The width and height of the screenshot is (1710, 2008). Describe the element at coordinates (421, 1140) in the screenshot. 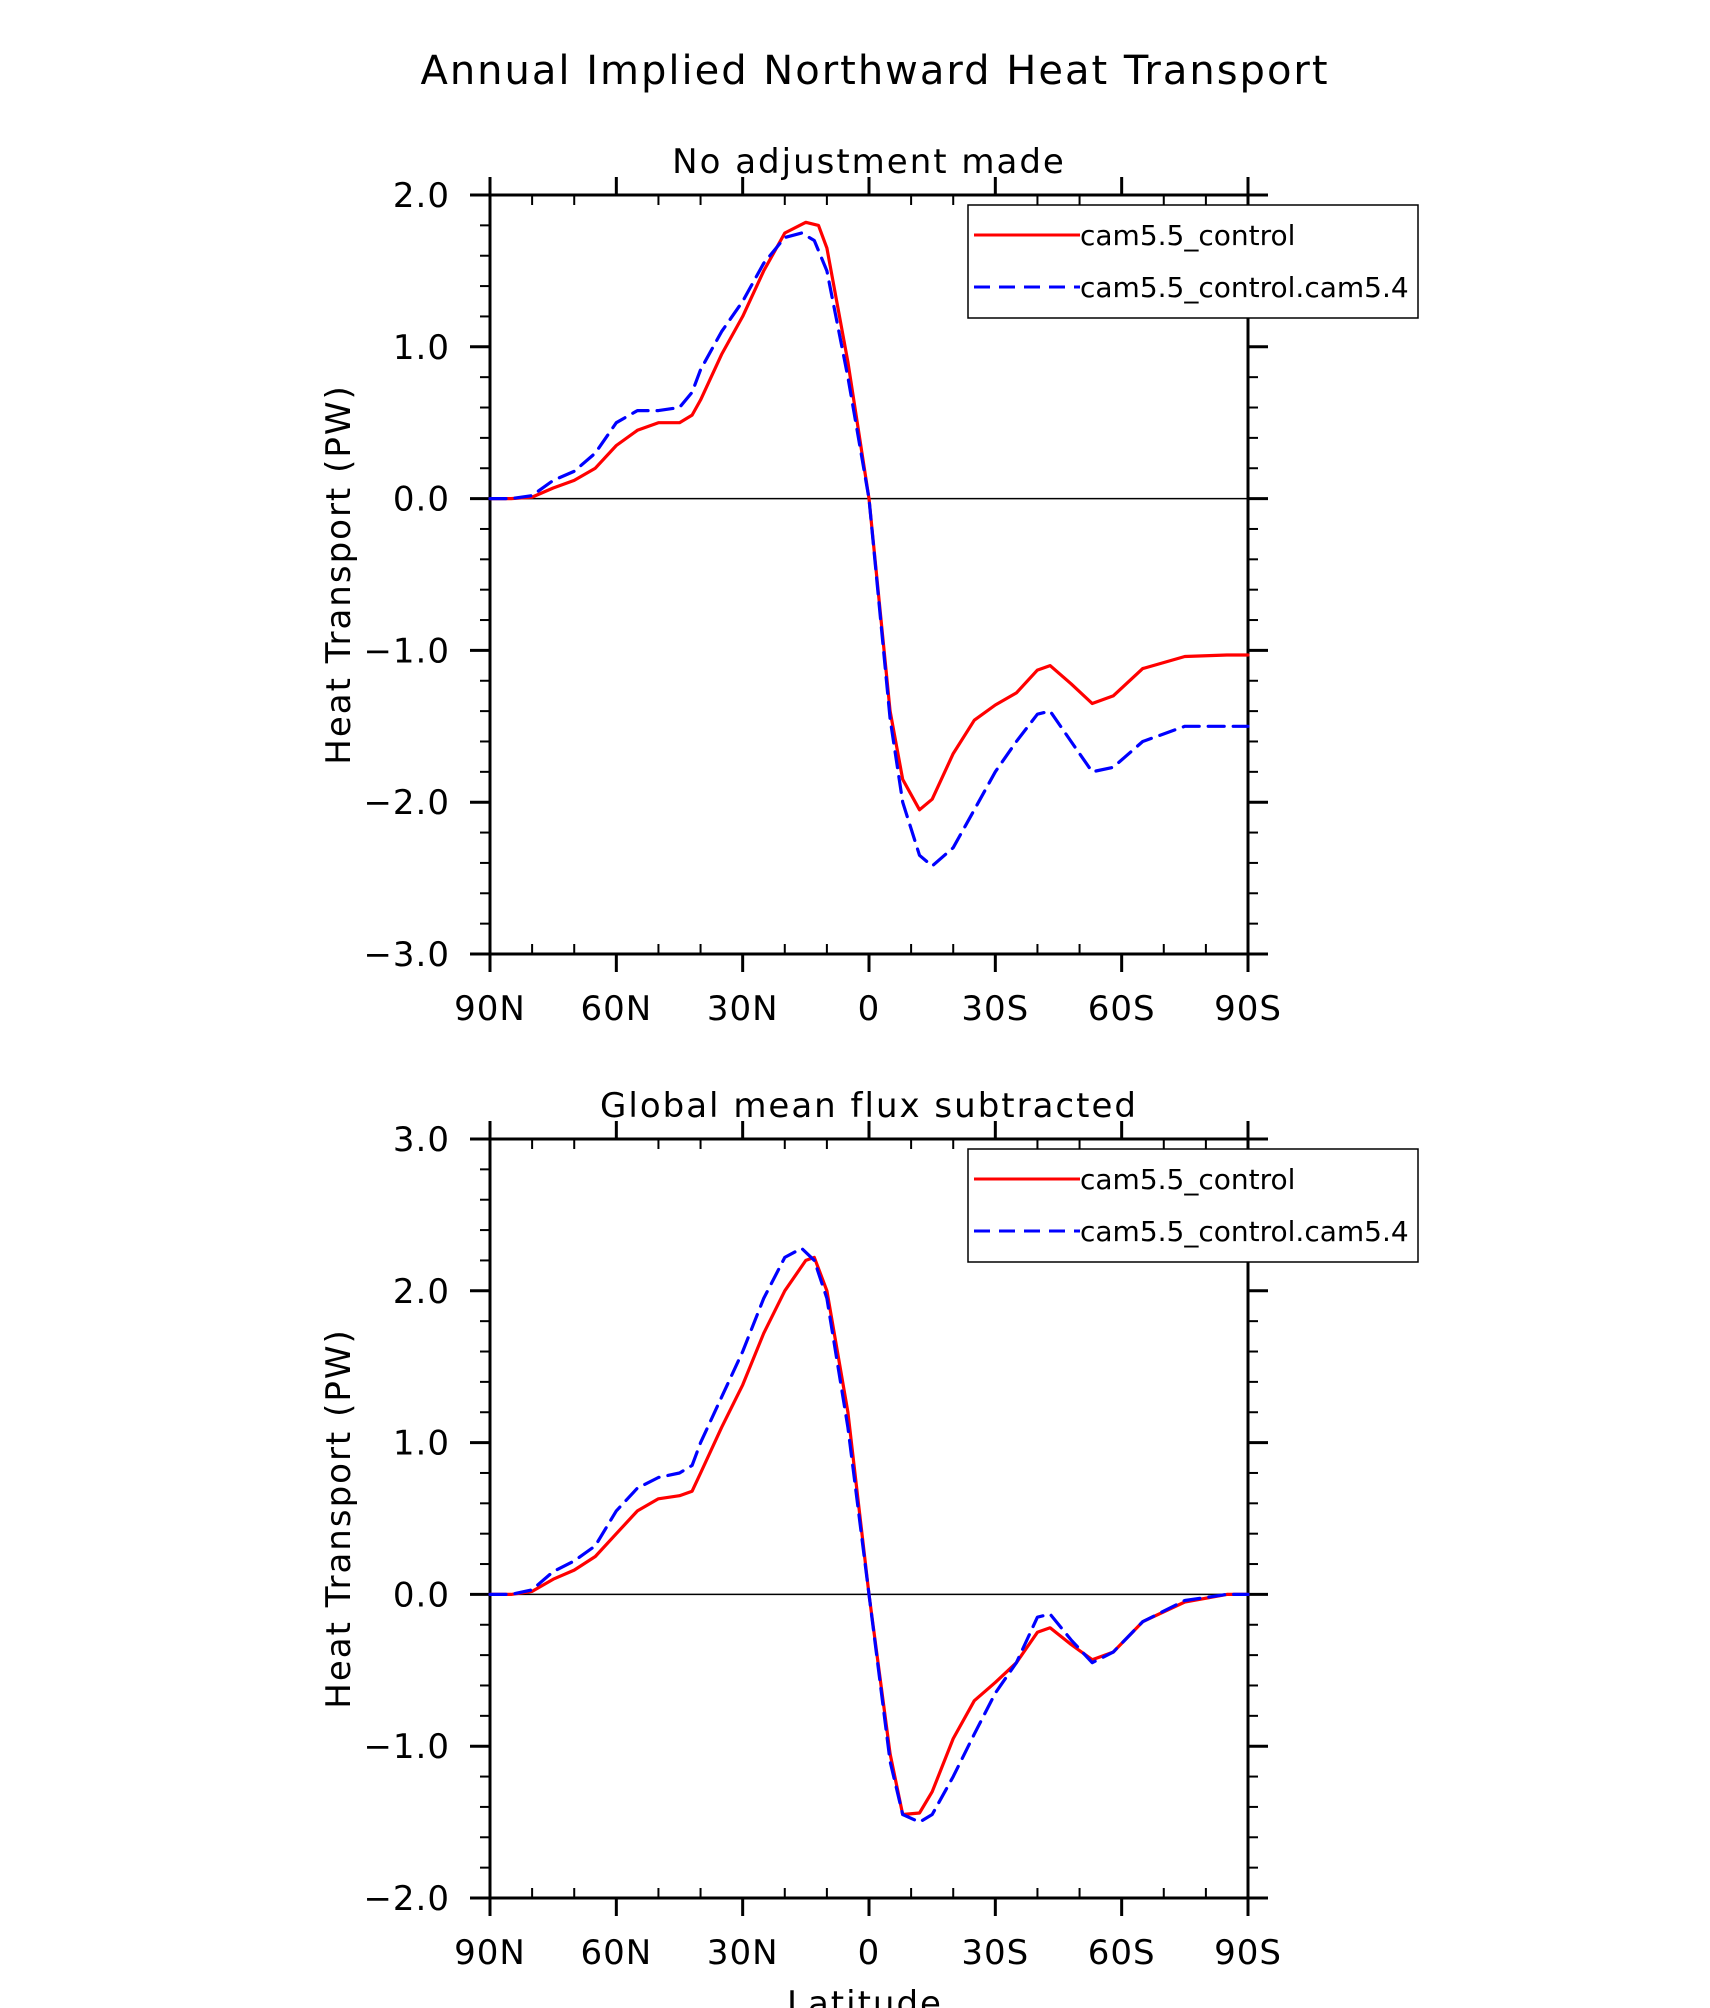

I see `y-tick-label: 3.0` at that location.